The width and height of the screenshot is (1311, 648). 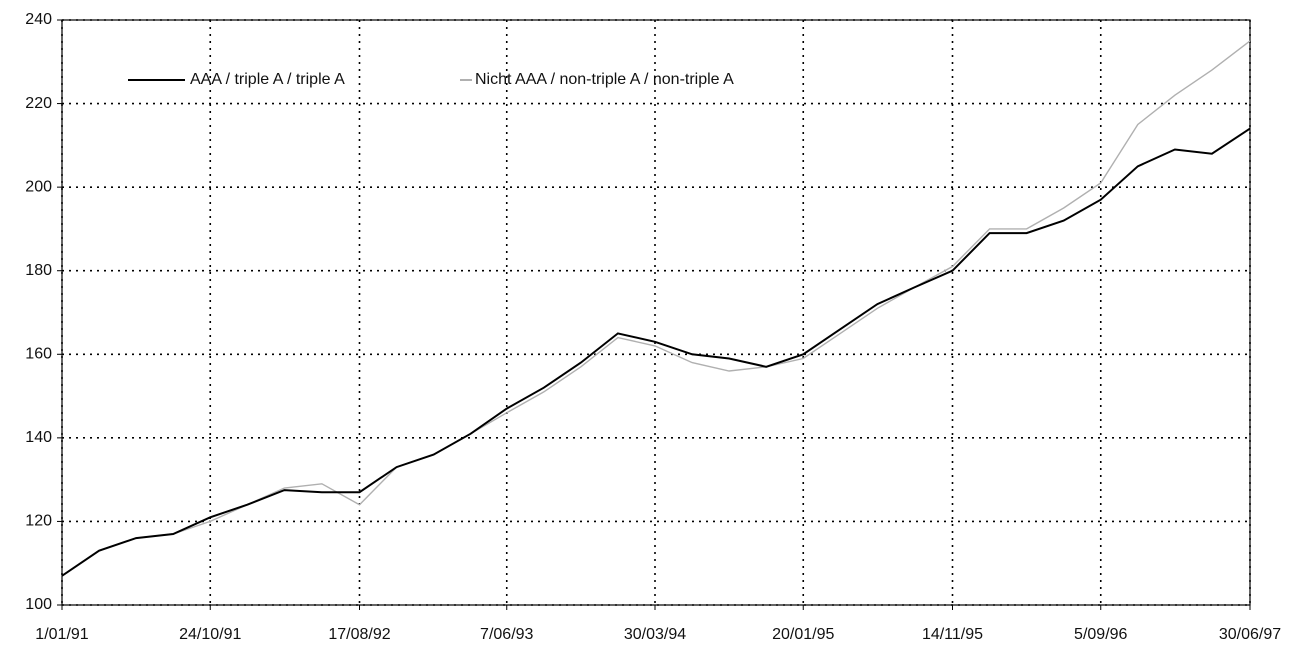 I want to click on x-tick-label: 1/01/91, so click(x=61, y=634).